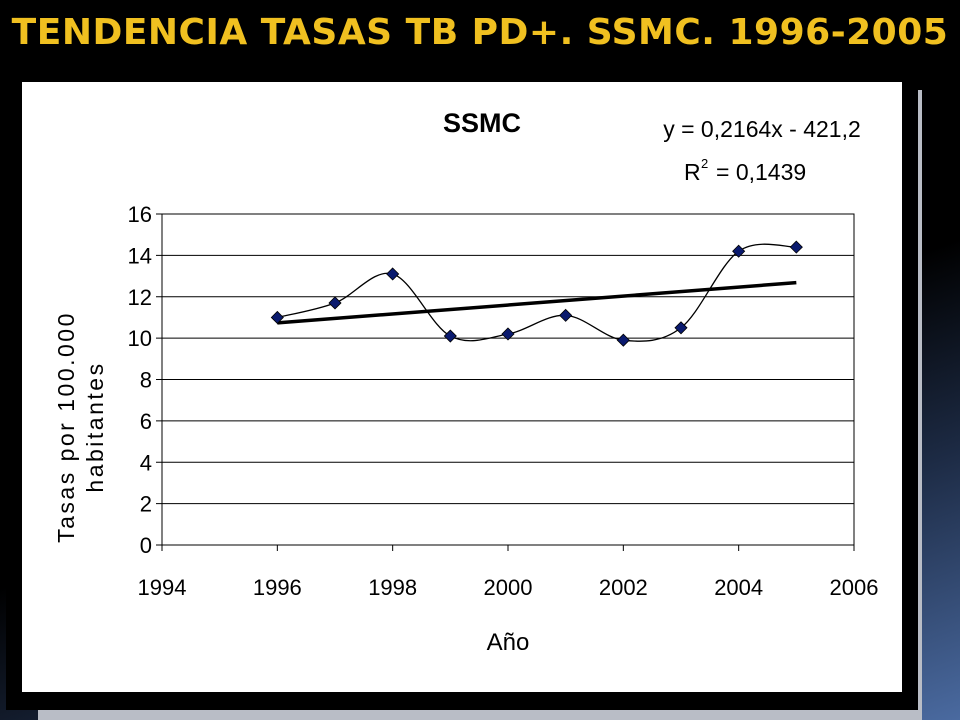 The image size is (960, 720). What do you see at coordinates (508, 642) in the screenshot?
I see `x-axis-label: Año` at bounding box center [508, 642].